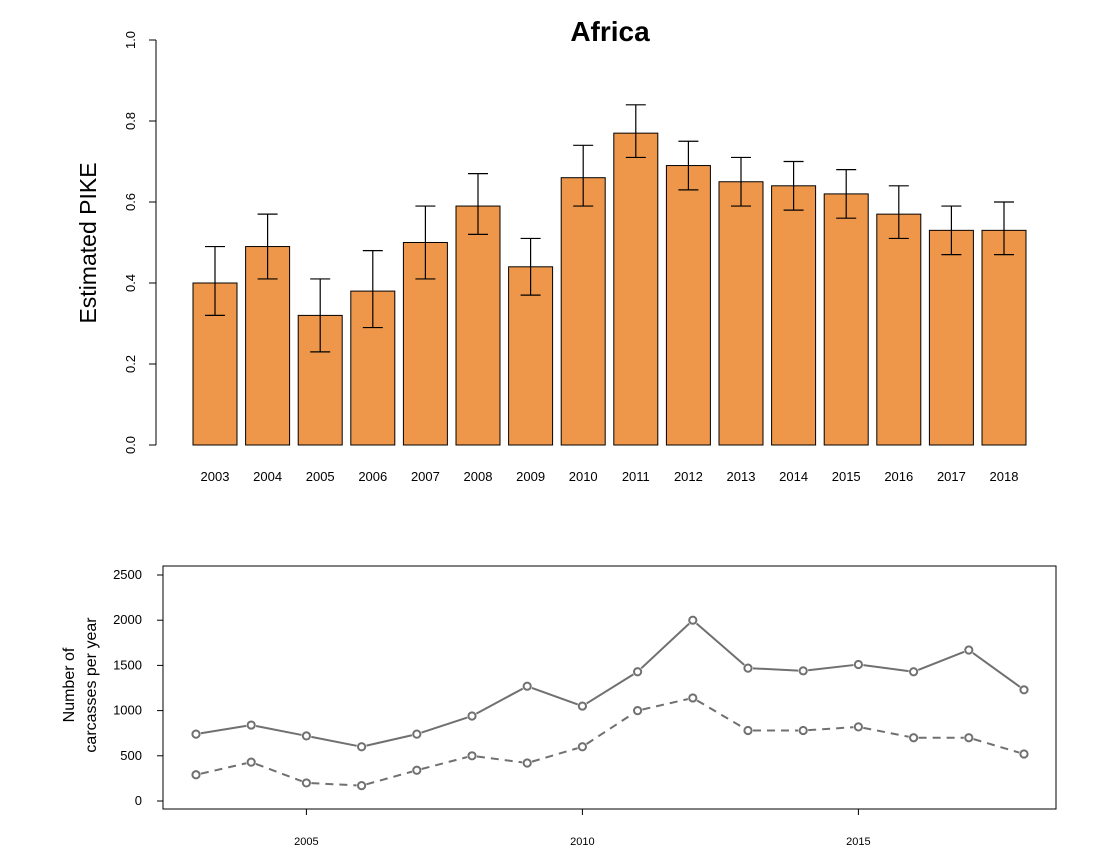 This screenshot has height=850, width=1100. Describe the element at coordinates (425, 476) in the screenshot. I see `x-tick-label: 2007` at that location.